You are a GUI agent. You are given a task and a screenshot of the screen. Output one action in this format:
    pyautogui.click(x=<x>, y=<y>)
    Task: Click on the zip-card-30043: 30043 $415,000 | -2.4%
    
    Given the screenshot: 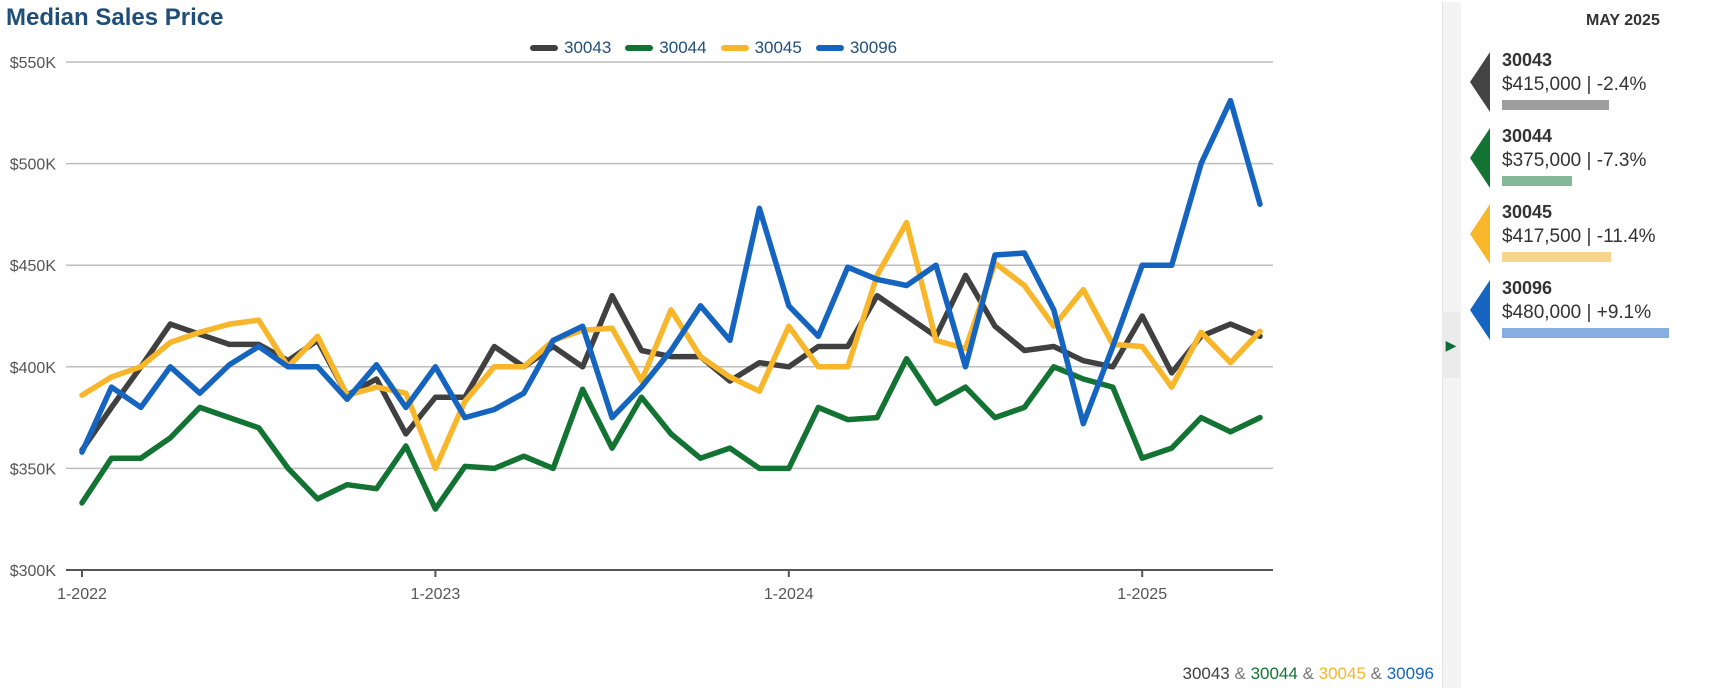 What is the action you would take?
    pyautogui.click(x=1598, y=81)
    